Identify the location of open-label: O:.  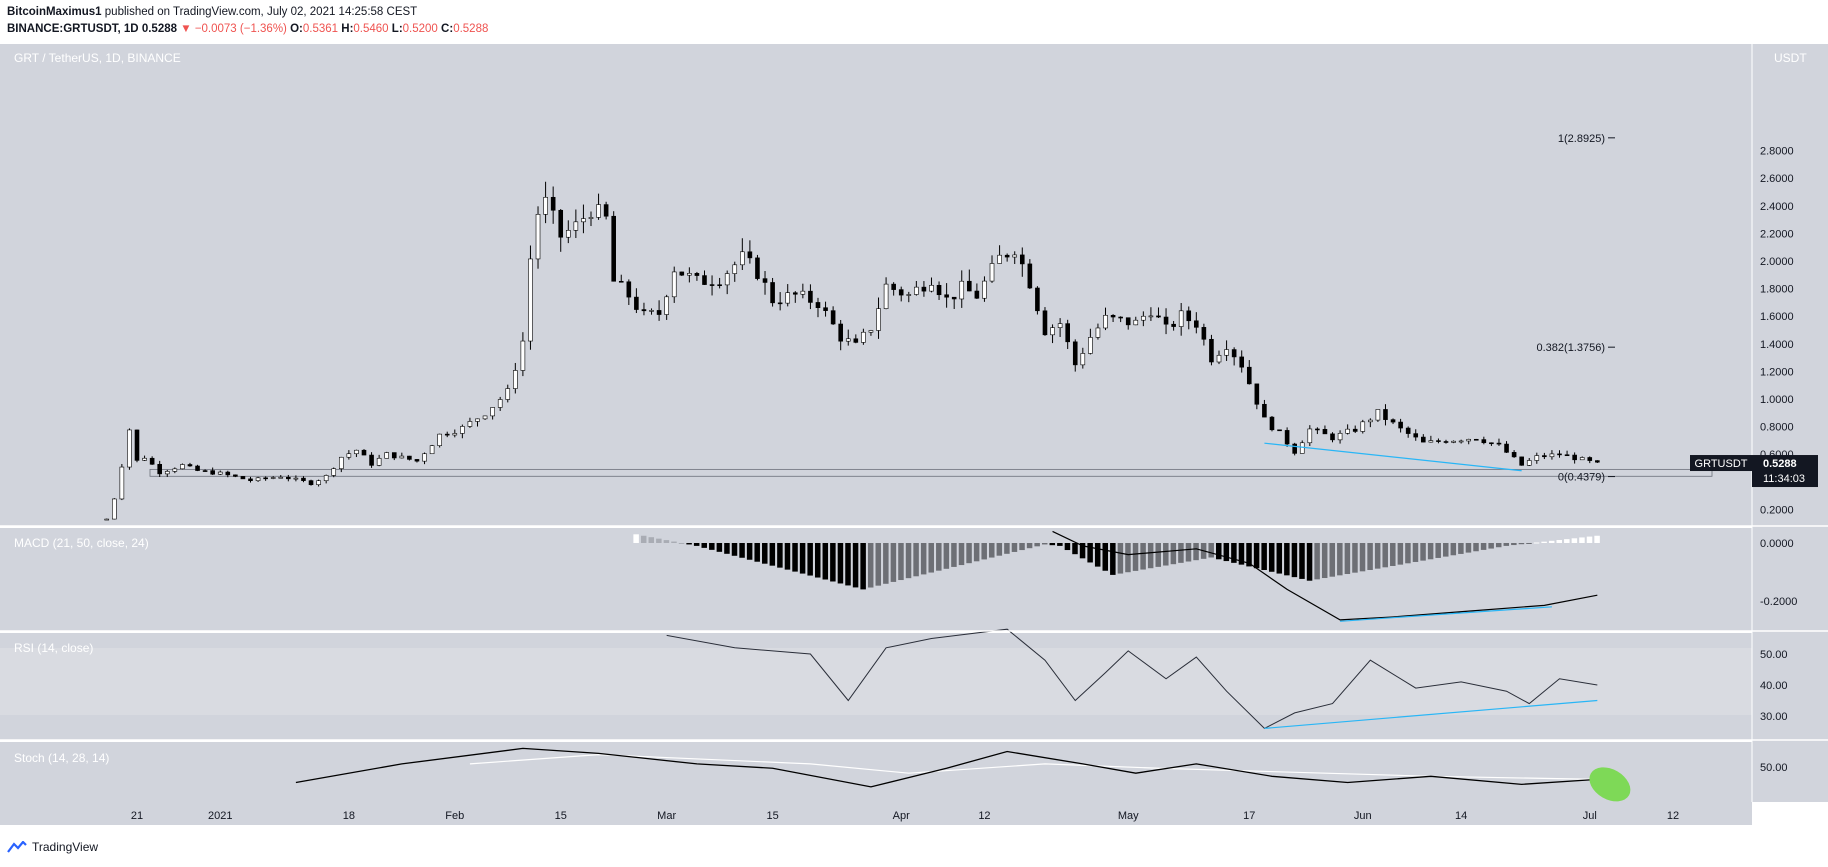
(296, 29).